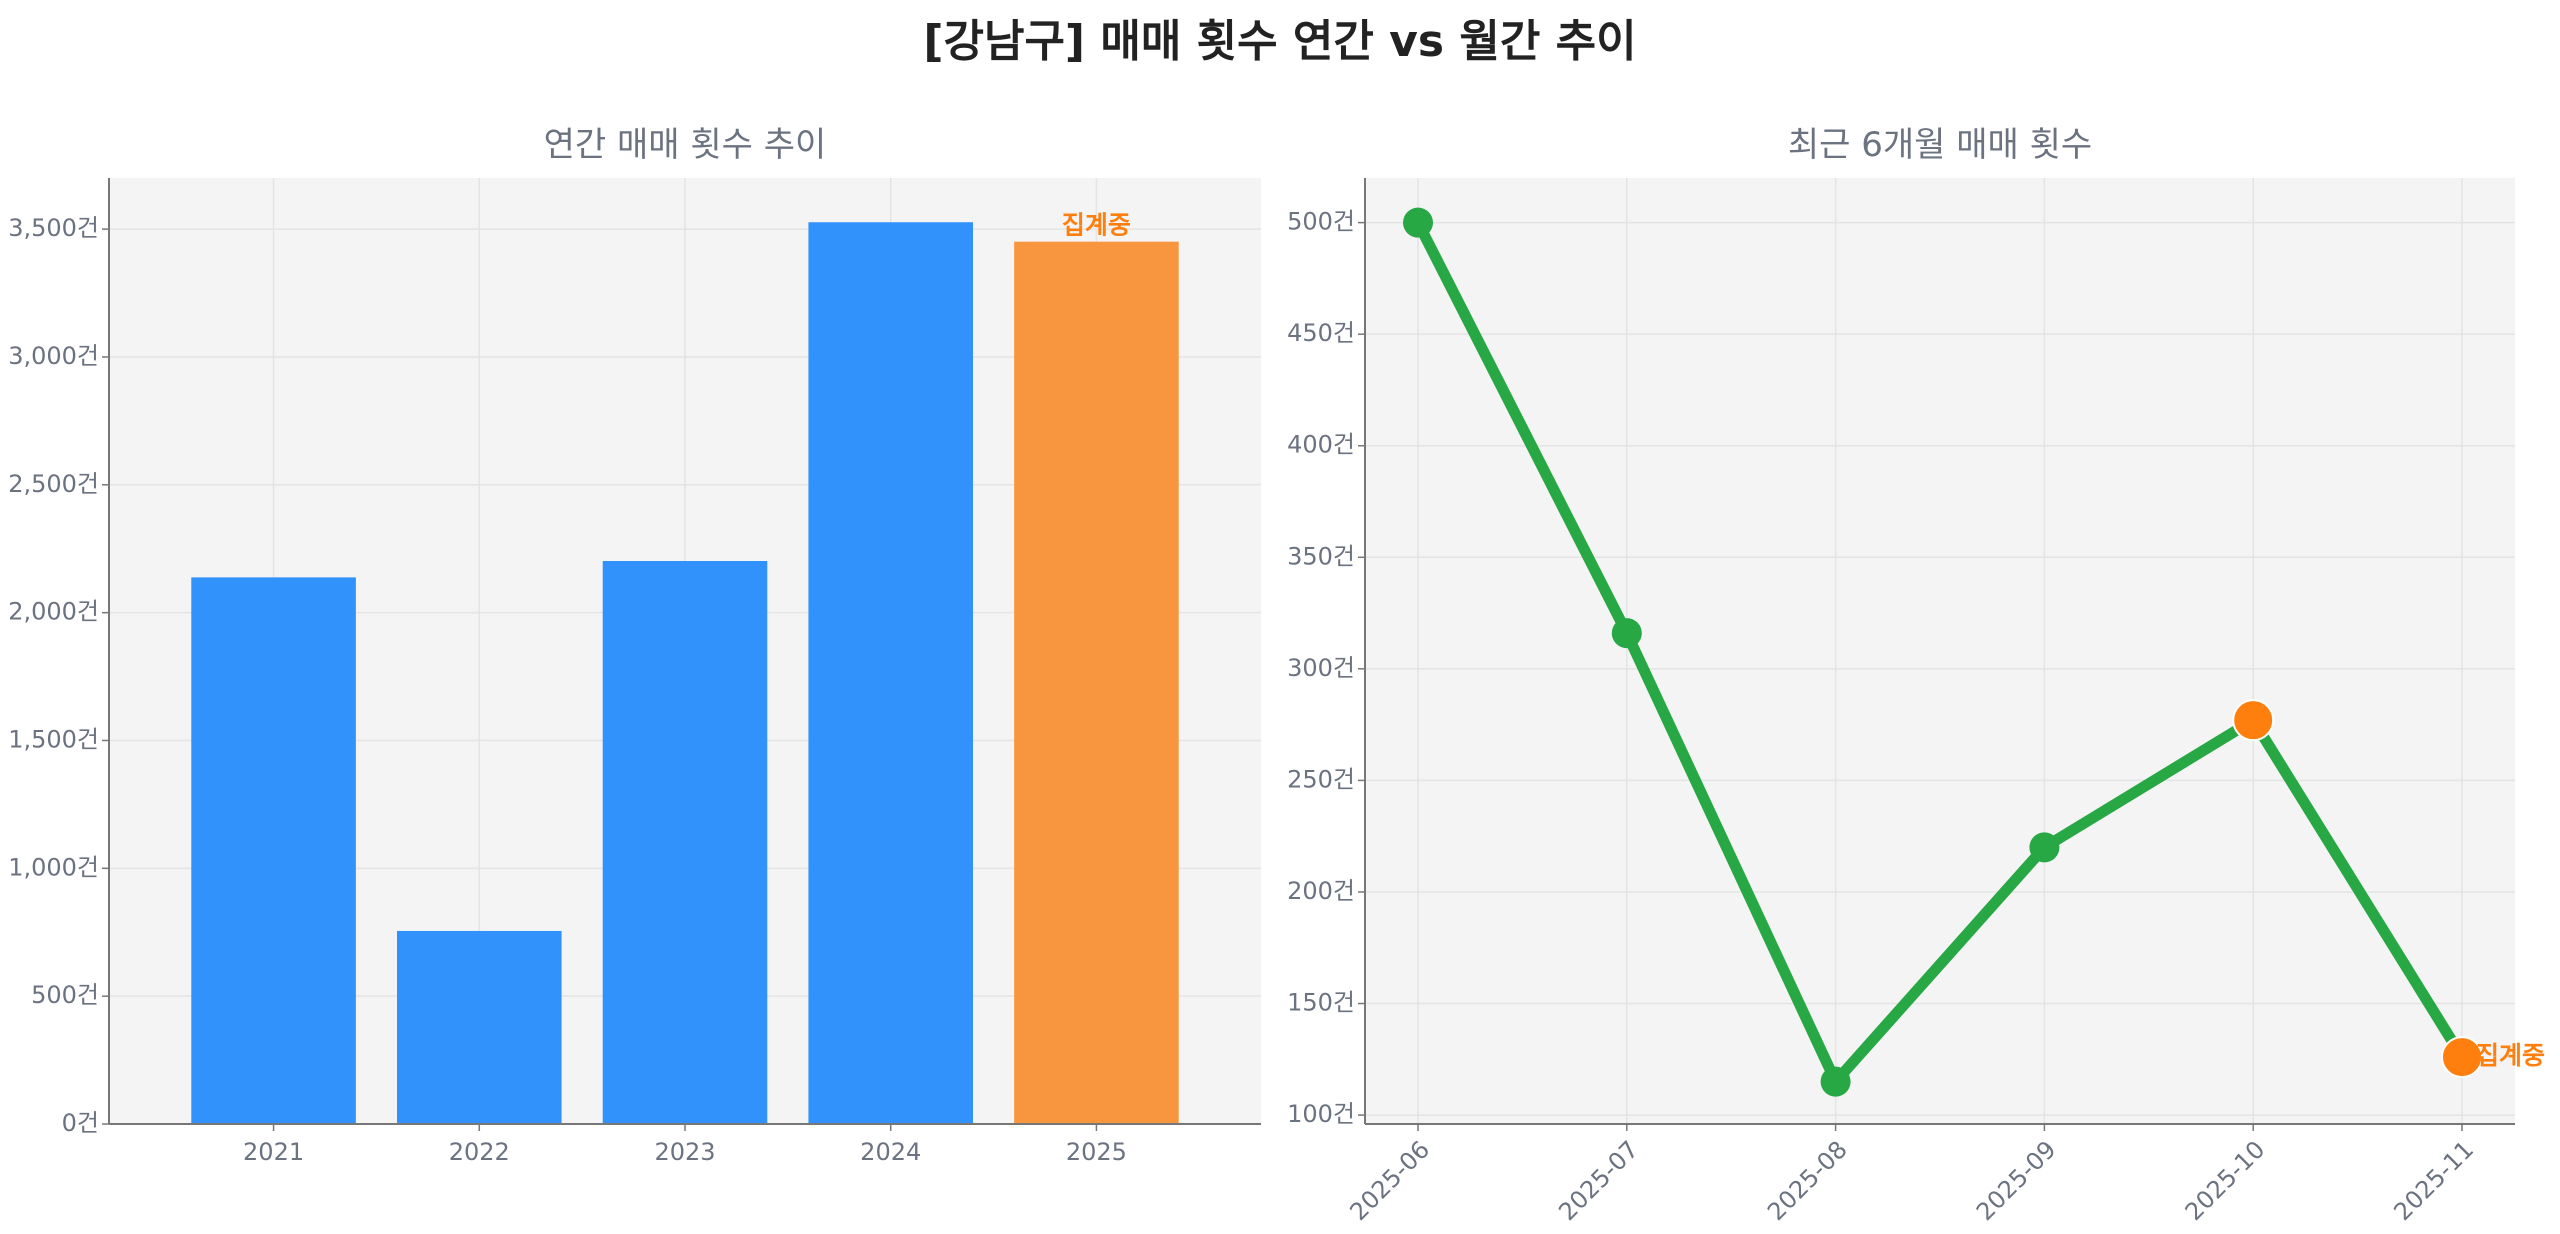  I want to click on y-tick-label: 2,000건, so click(53, 612).